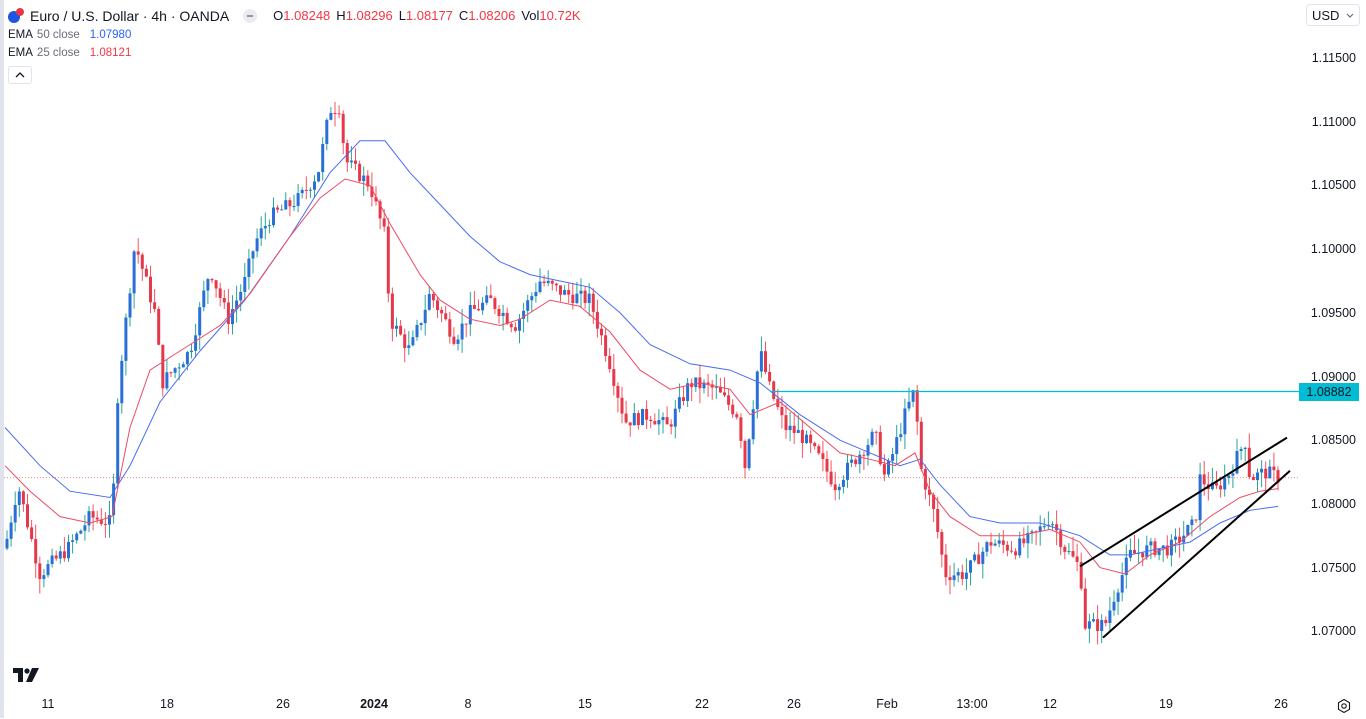  I want to click on collapse-indicators-button, so click(20, 75).